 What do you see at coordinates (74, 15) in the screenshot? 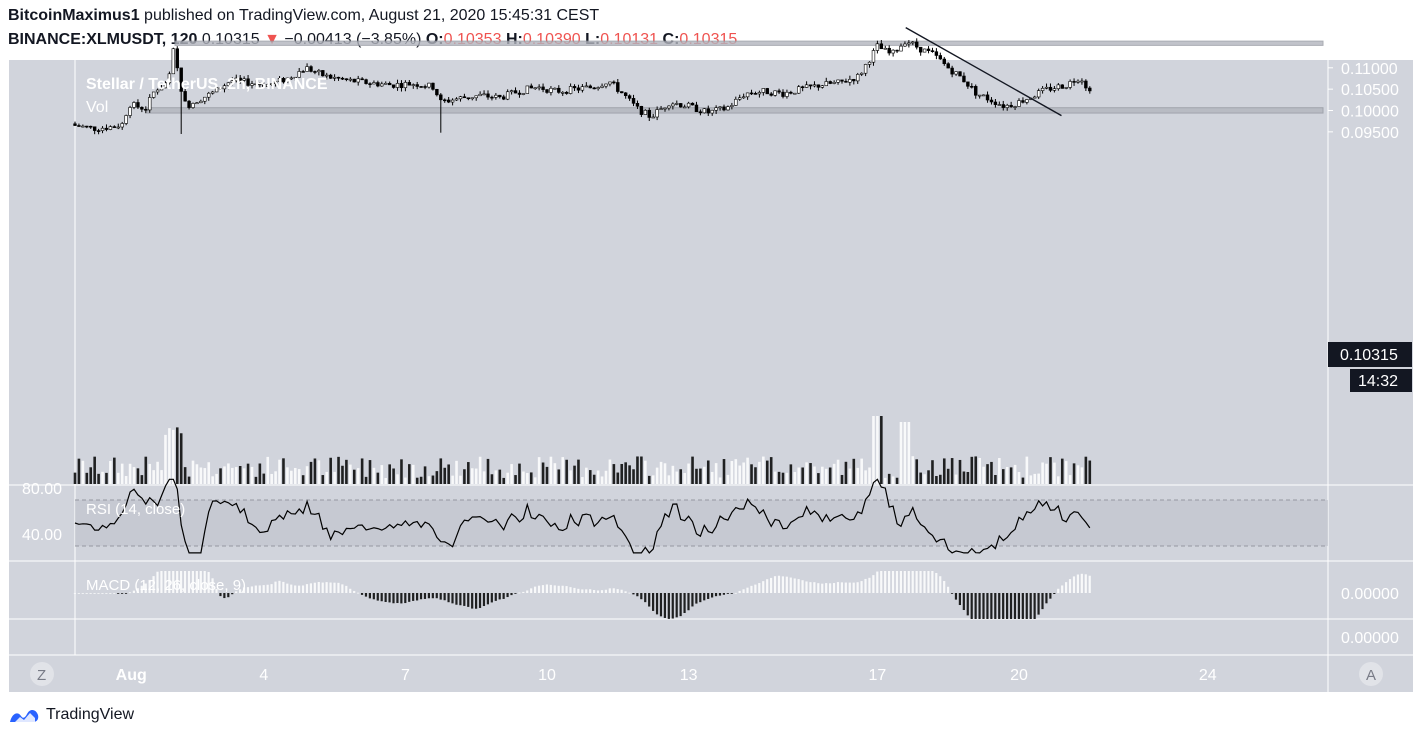
I see `author-name: BitcoinMaximus1` at bounding box center [74, 15].